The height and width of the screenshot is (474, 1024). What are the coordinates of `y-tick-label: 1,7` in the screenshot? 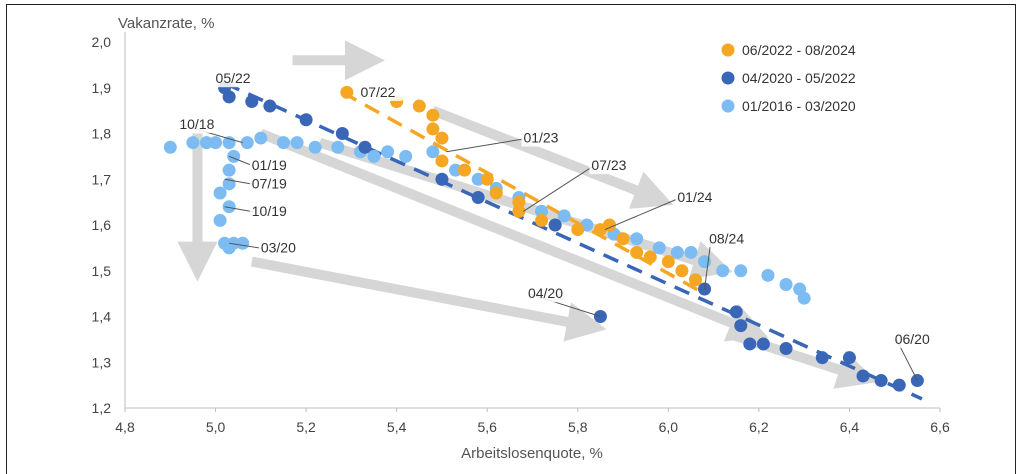 It's located at (102, 179).